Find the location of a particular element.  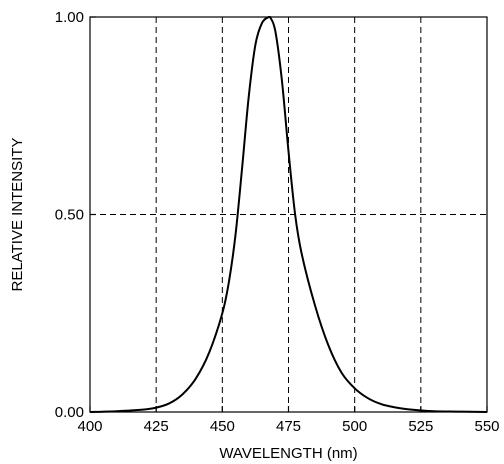

y-tick-label-0: 0.00 is located at coordinates (69, 412).